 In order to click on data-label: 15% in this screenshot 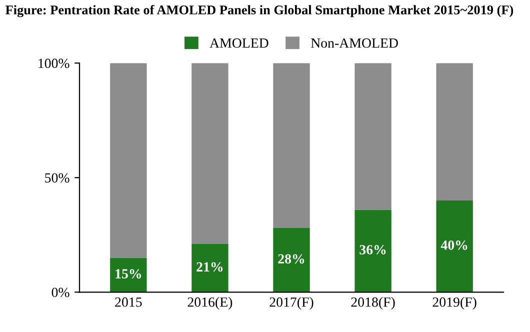, I will do `click(129, 273)`.